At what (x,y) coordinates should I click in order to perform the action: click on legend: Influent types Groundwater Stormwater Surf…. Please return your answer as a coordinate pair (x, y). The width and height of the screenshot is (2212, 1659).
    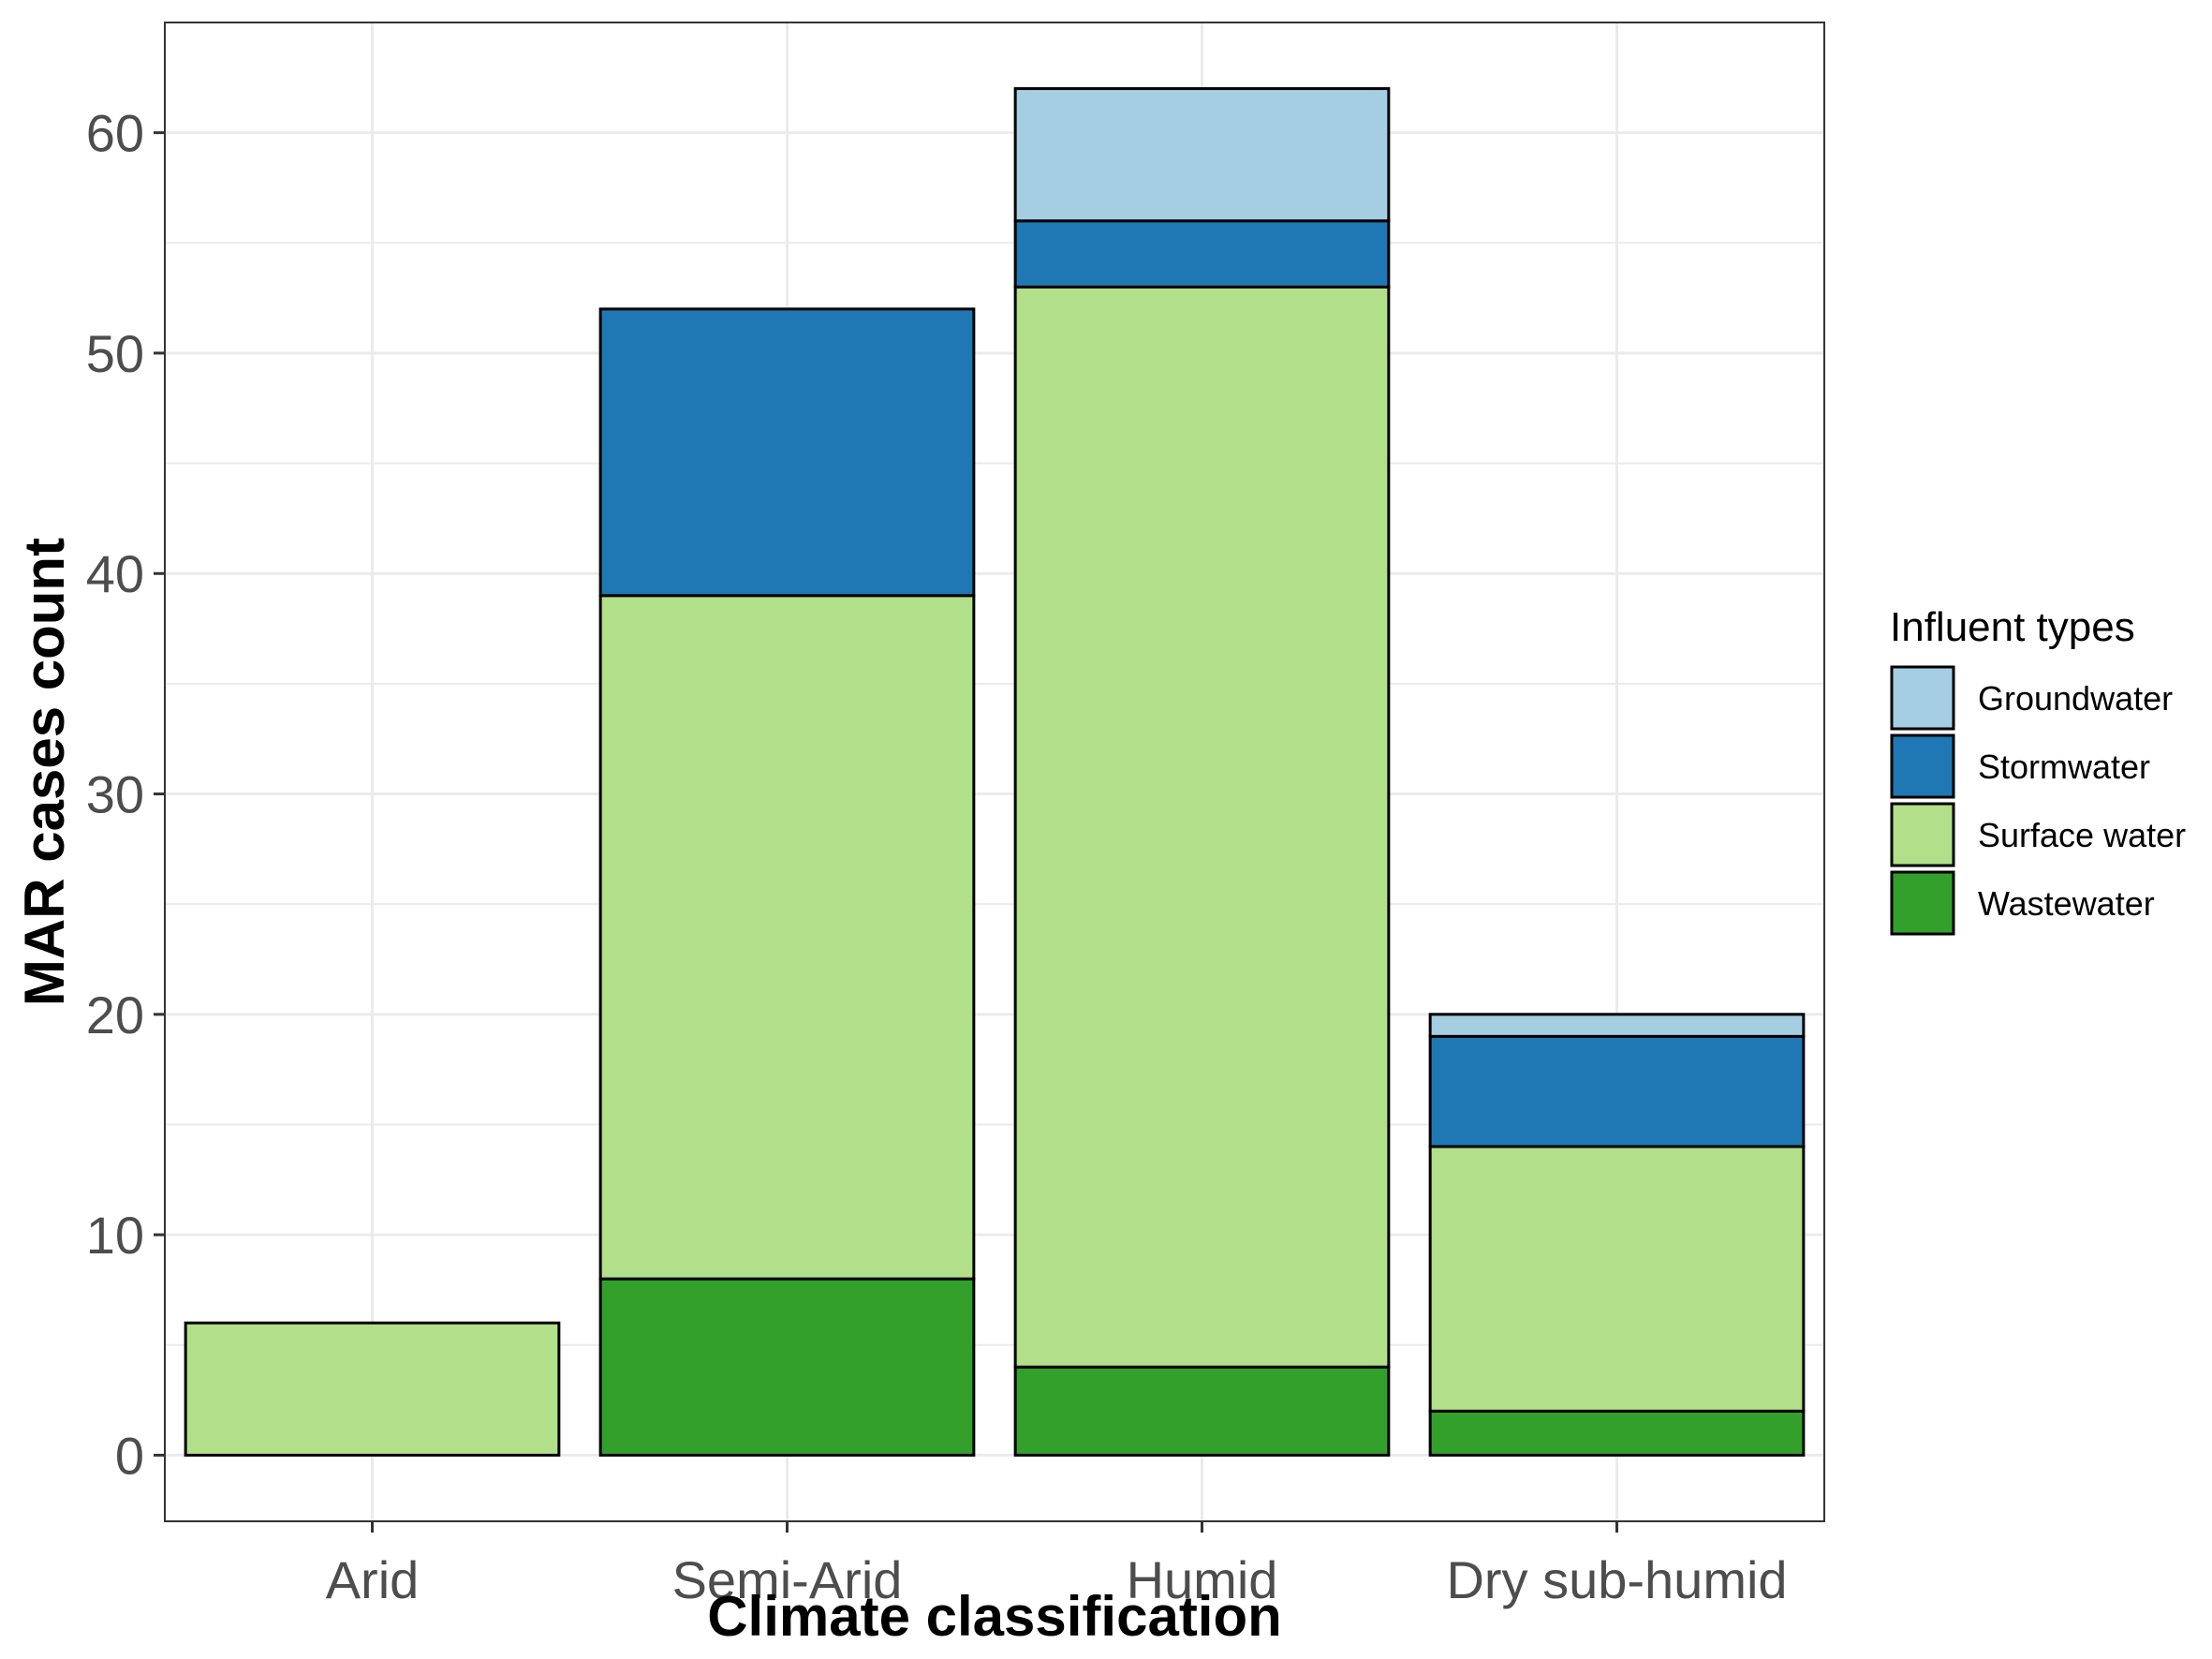
    Looking at the image, I should click on (2038, 770).